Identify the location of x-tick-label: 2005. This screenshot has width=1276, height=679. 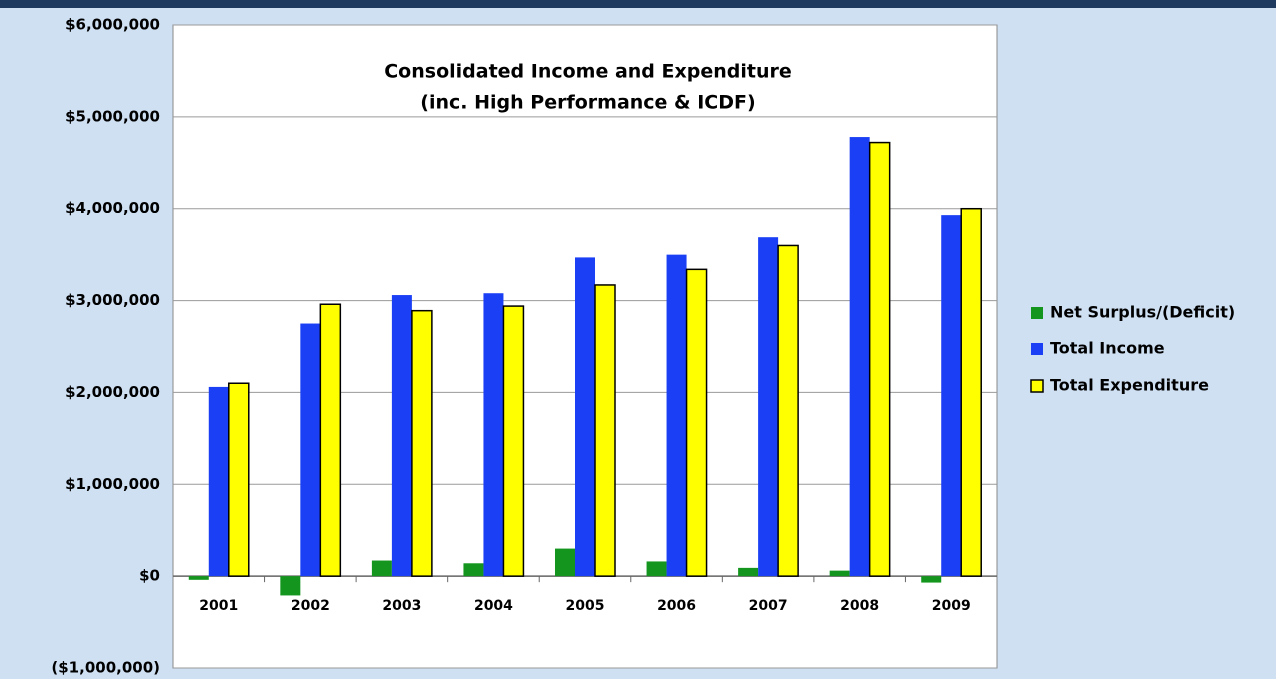
(585, 606).